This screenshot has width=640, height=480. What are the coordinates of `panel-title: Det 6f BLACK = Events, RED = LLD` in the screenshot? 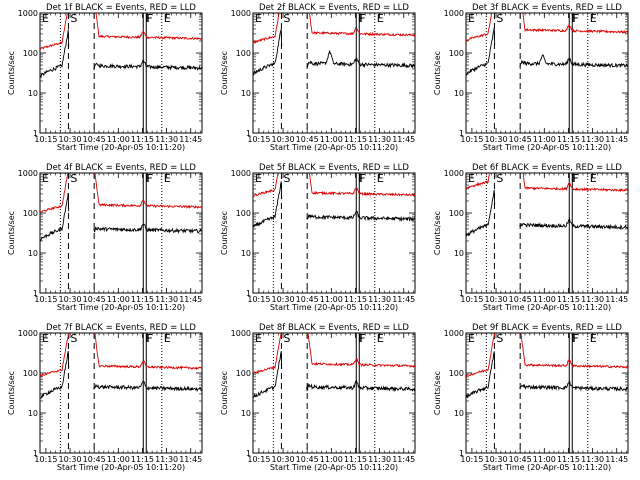 It's located at (547, 168).